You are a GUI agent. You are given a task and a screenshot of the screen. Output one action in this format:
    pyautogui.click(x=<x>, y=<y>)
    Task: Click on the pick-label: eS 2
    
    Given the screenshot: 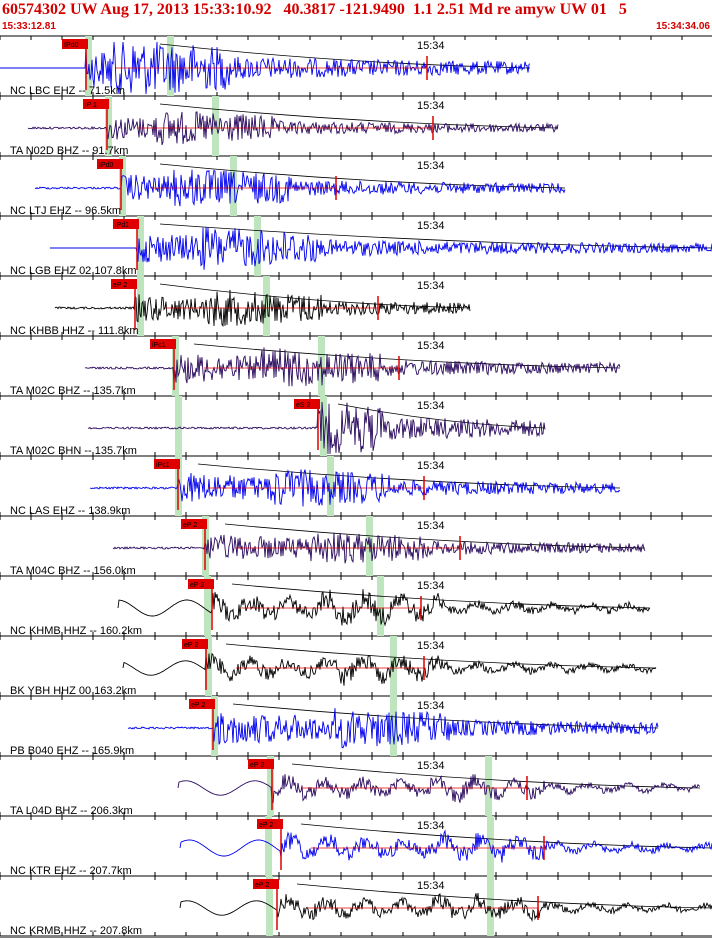 What is the action you would take?
    pyautogui.click(x=303, y=405)
    